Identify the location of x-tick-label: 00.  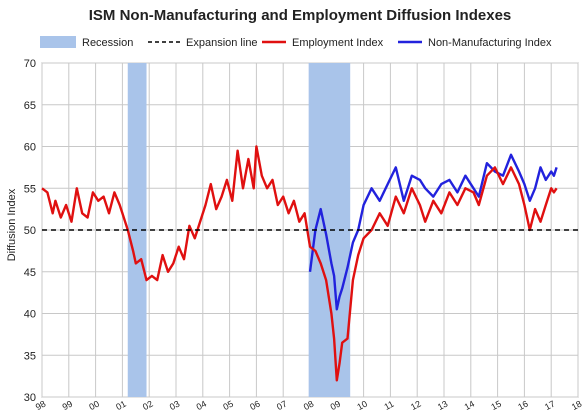
(94, 406).